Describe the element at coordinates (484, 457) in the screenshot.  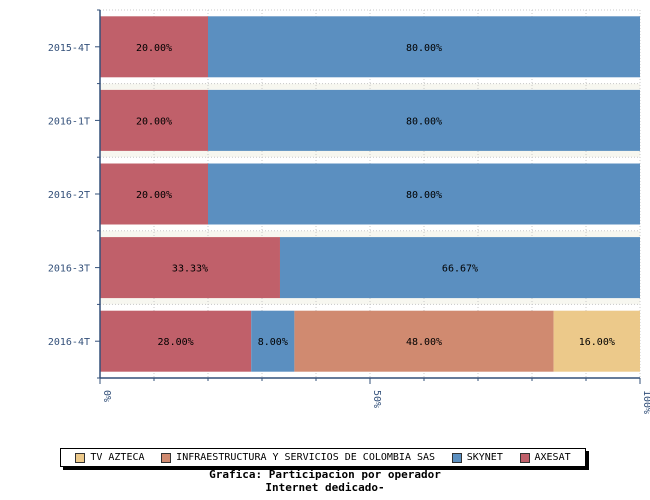
I see `legend-label-skynet: SKYNET` at that location.